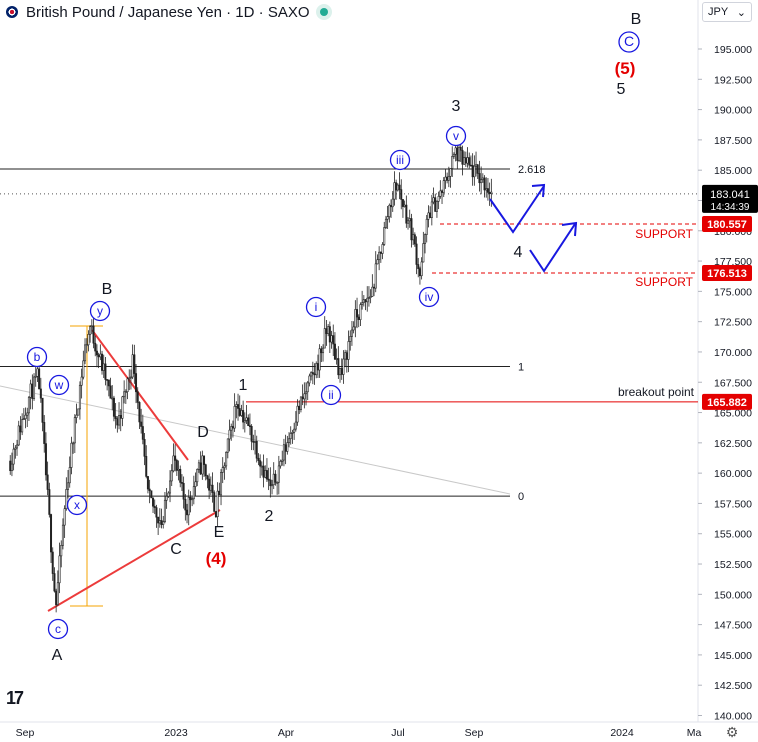 This screenshot has width=758, height=742. What do you see at coordinates (733, 595) in the screenshot?
I see `y-tick-label: 150.000` at bounding box center [733, 595].